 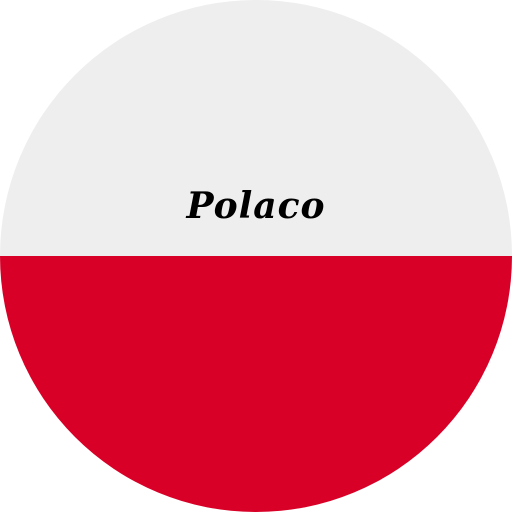 I want to click on flag-label: Polaco, so click(x=256, y=206).